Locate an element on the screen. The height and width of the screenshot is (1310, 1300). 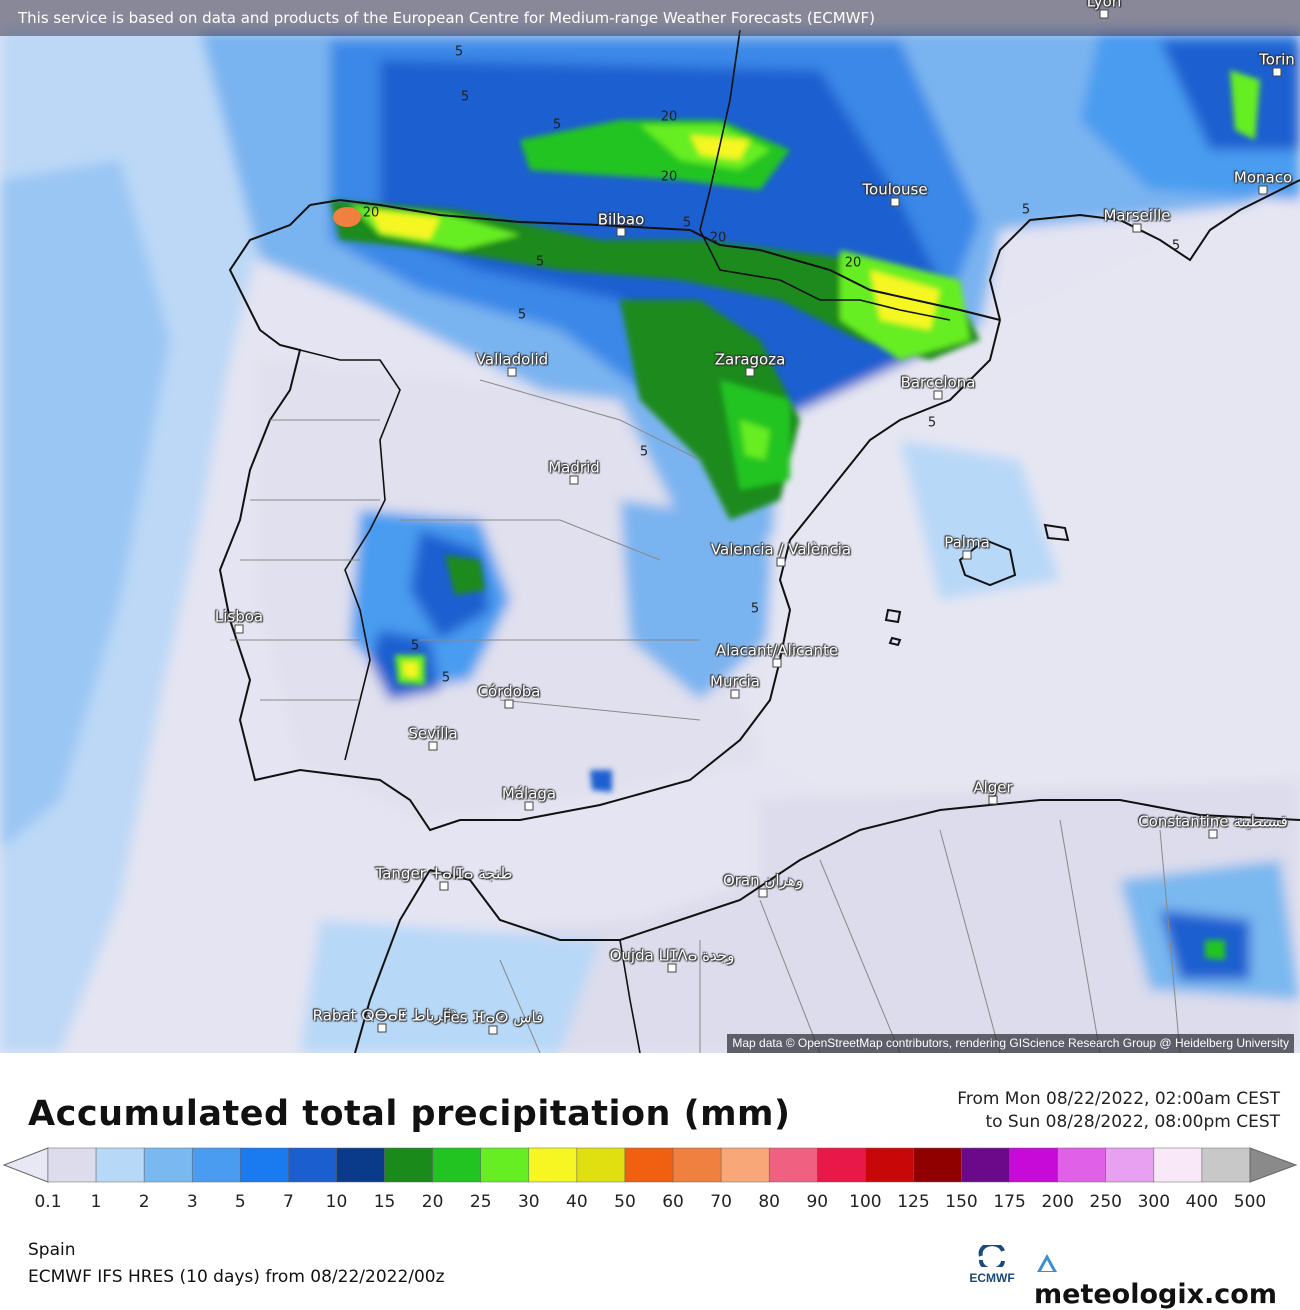
city-label: Alacant/Alicante is located at coordinates (777, 650).